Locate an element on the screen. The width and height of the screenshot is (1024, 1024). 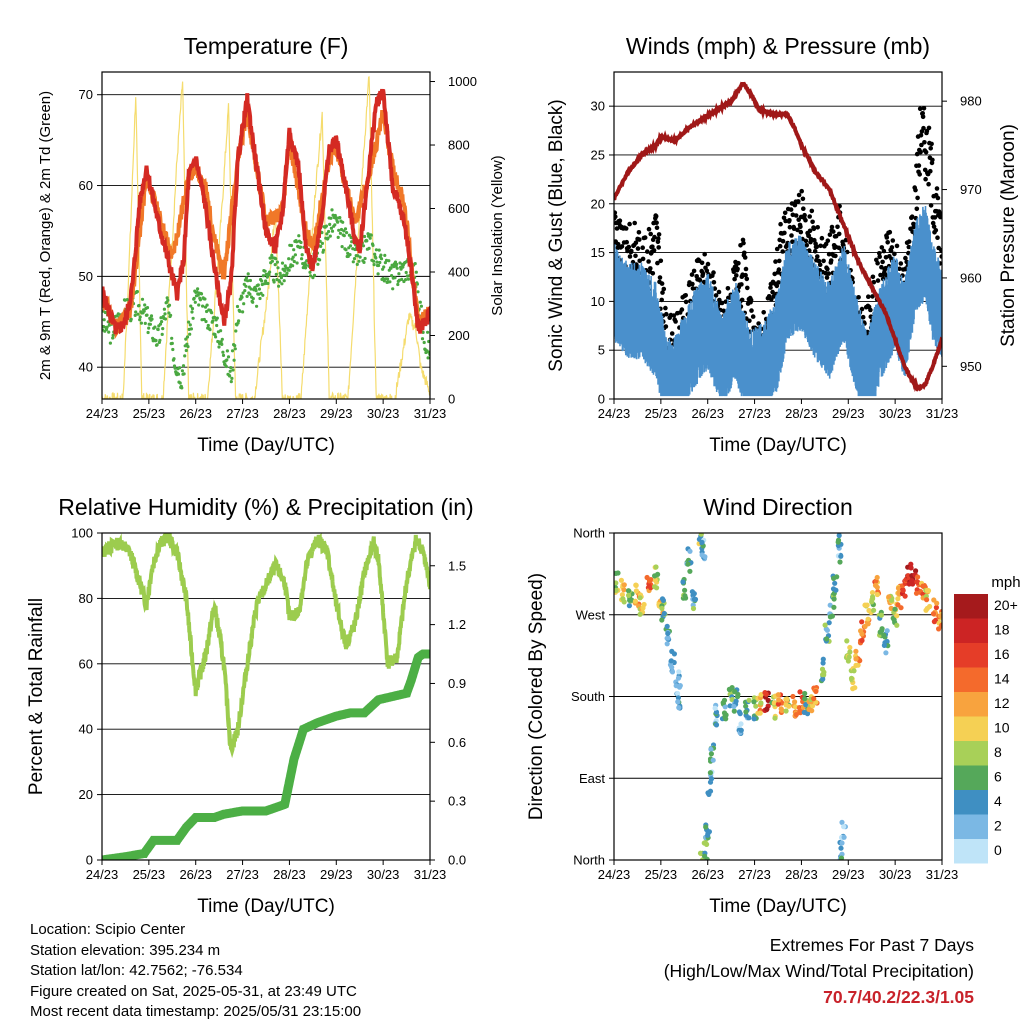
y-tick-label: 70 is located at coordinates (86, 94).